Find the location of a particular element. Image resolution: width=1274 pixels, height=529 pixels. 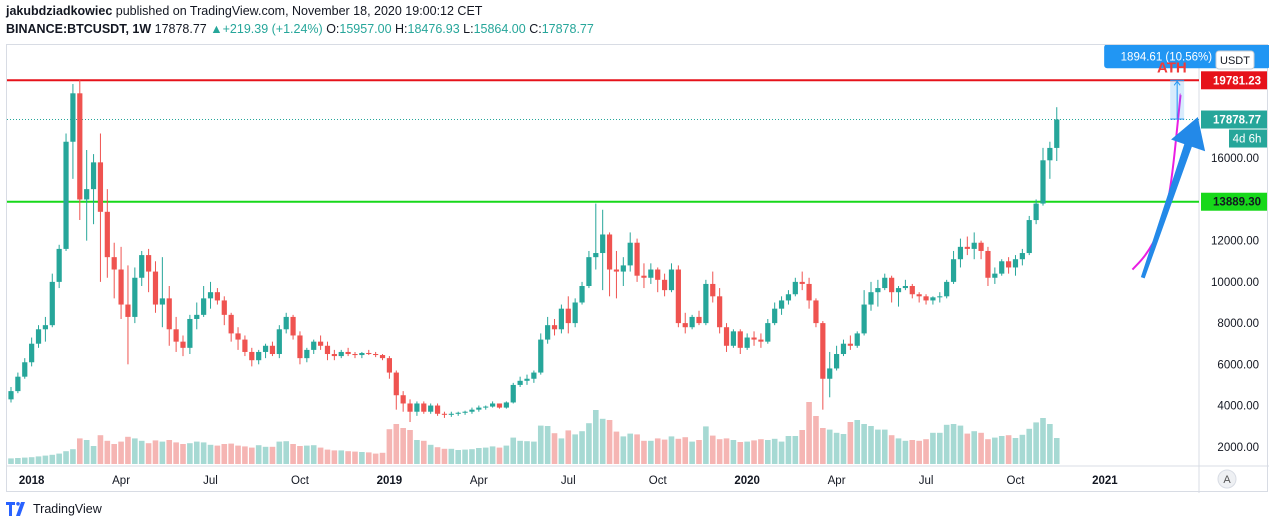

tradingview-logo-icon is located at coordinates (17, 509).